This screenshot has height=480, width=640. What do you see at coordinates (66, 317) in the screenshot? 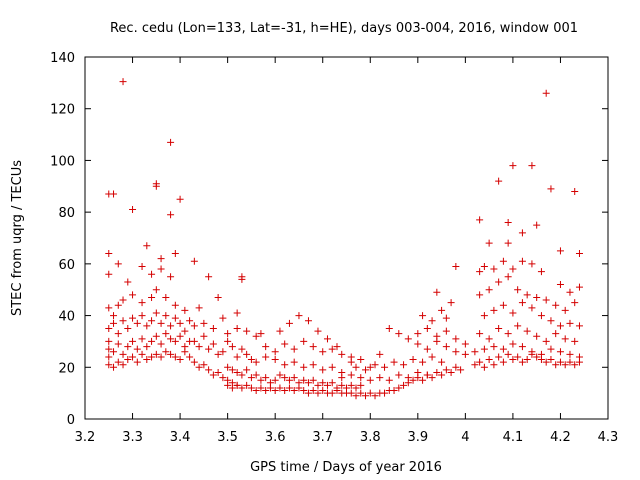
I see `y-tick-label: 40` at bounding box center [66, 317].